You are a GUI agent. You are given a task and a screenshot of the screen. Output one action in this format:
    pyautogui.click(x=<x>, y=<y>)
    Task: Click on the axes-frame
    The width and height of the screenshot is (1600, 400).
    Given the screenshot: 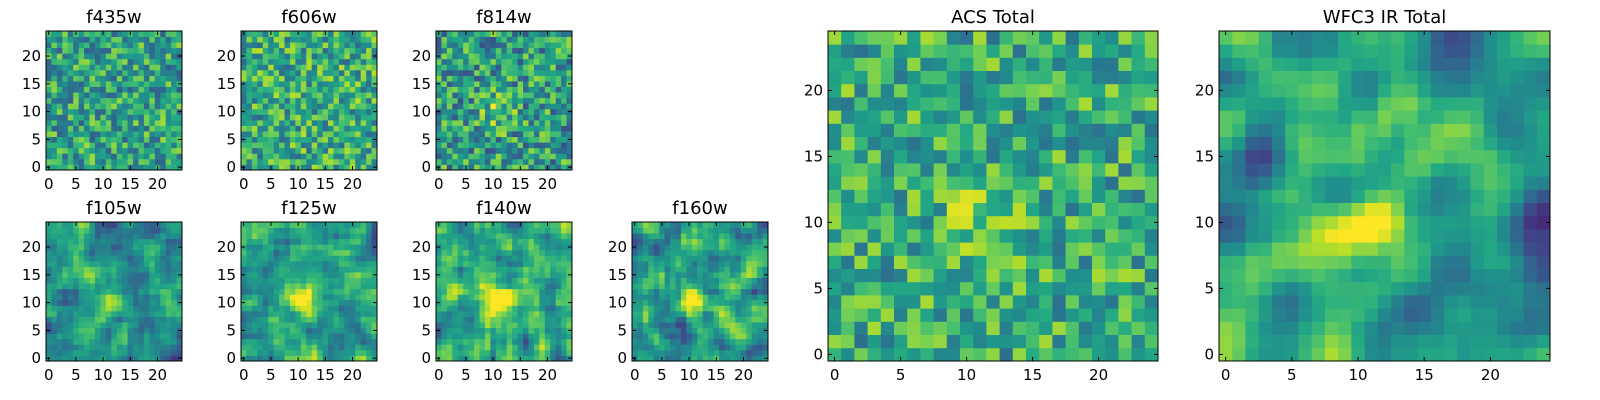 What is the action you would take?
    pyautogui.click(x=504, y=100)
    